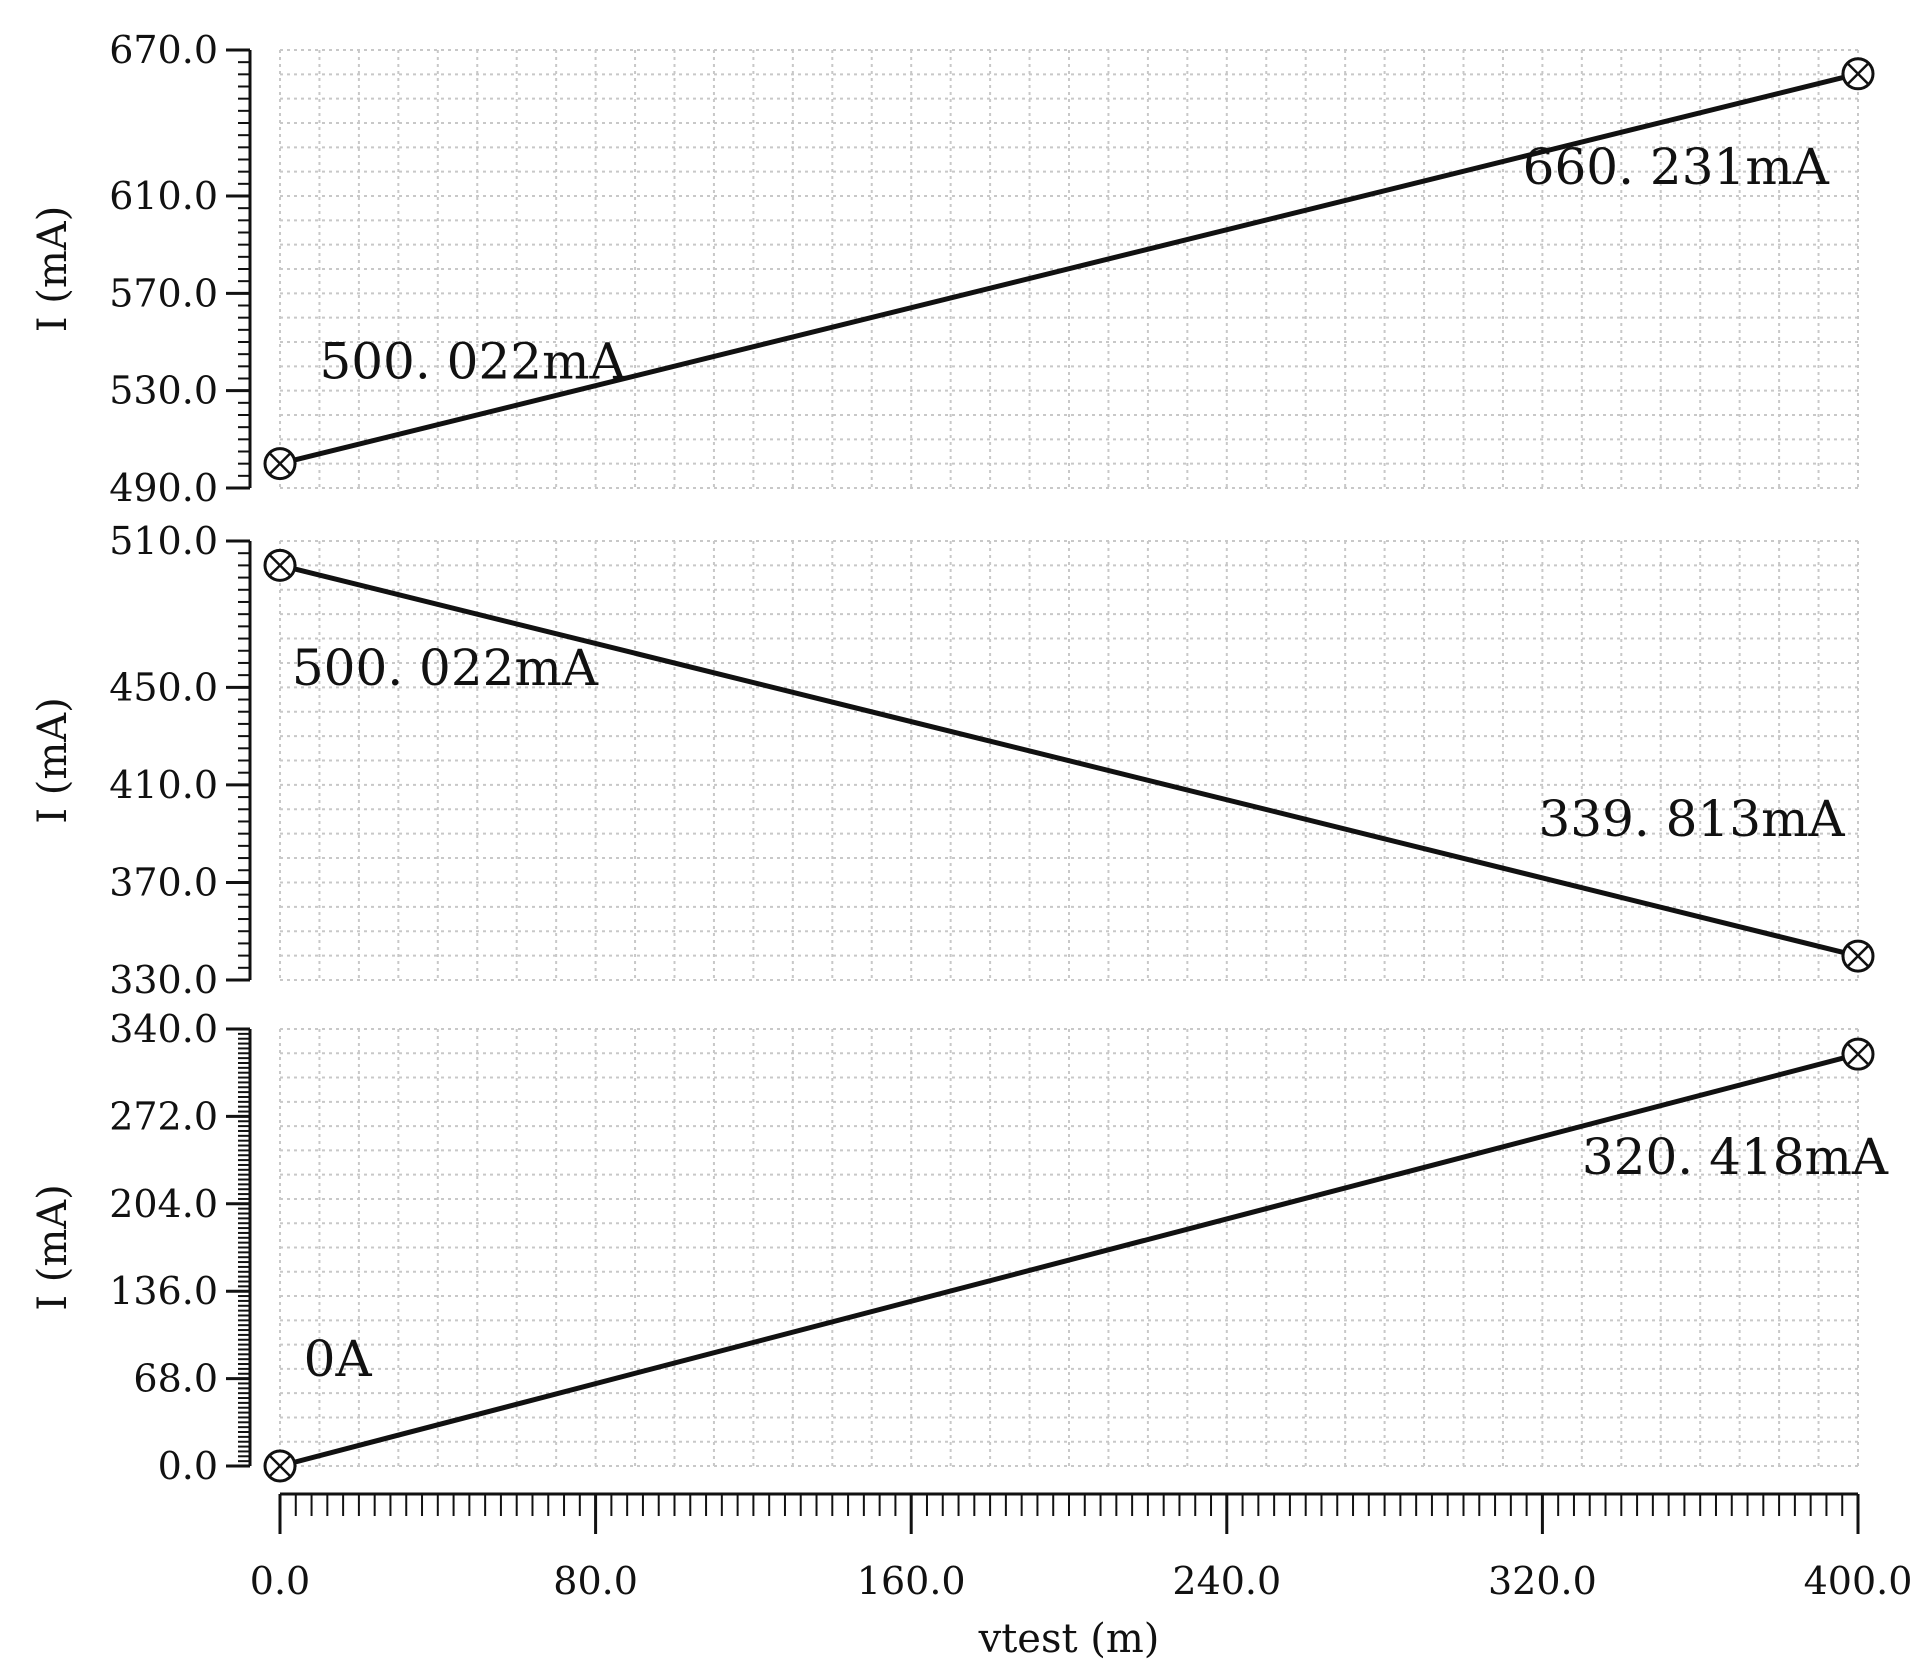 This screenshot has height=1680, width=1932. Describe the element at coordinates (163, 882) in the screenshot. I see `y-tick-label: 370.0` at that location.